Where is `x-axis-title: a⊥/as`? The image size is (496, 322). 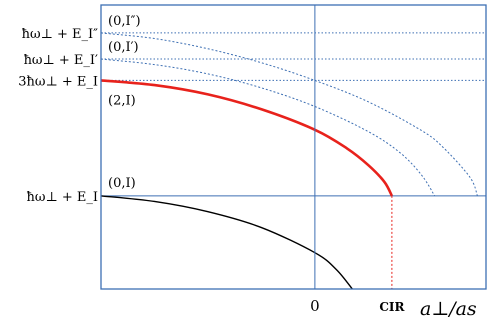
x-axis-title: a⊥/as is located at coordinates (448, 309).